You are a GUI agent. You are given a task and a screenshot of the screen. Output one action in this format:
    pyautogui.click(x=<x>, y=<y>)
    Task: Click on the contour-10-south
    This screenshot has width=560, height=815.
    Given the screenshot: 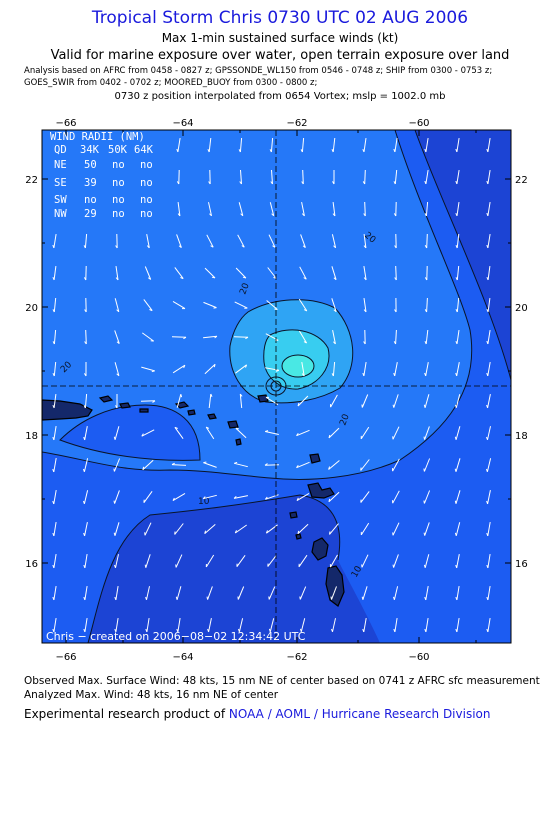 What is the action you would take?
    pyautogui.click(x=214, y=568)
    